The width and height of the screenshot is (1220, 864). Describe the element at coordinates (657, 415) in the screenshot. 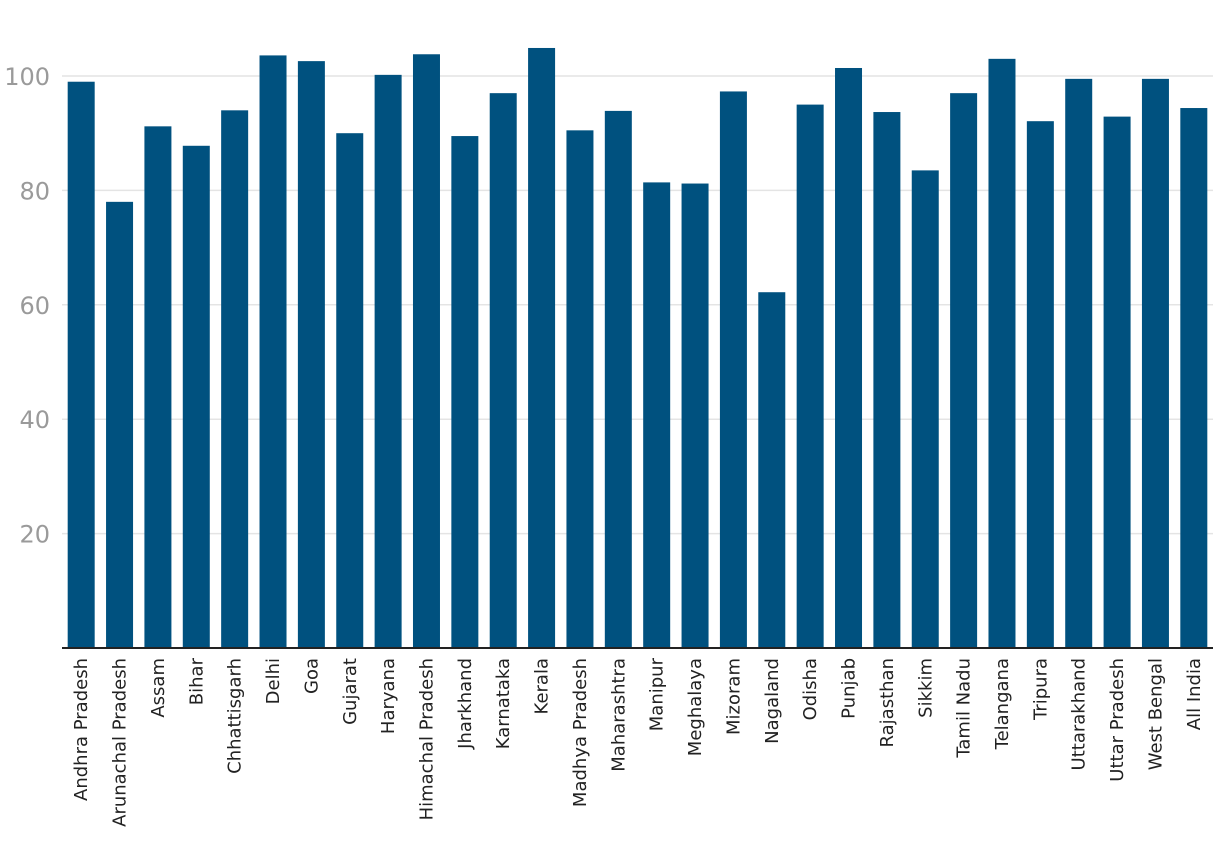

I see `bar-manipur` at that location.